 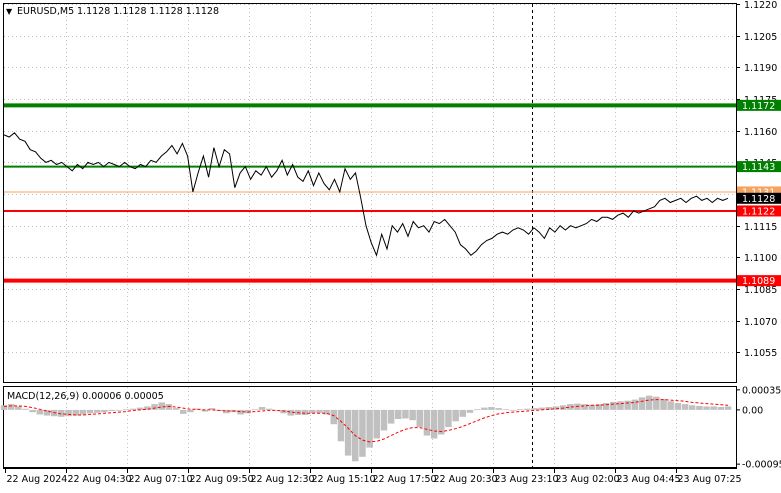 What do you see at coordinates (760, 37) in the screenshot?
I see `y-tick-label: 1.1205` at bounding box center [760, 37].